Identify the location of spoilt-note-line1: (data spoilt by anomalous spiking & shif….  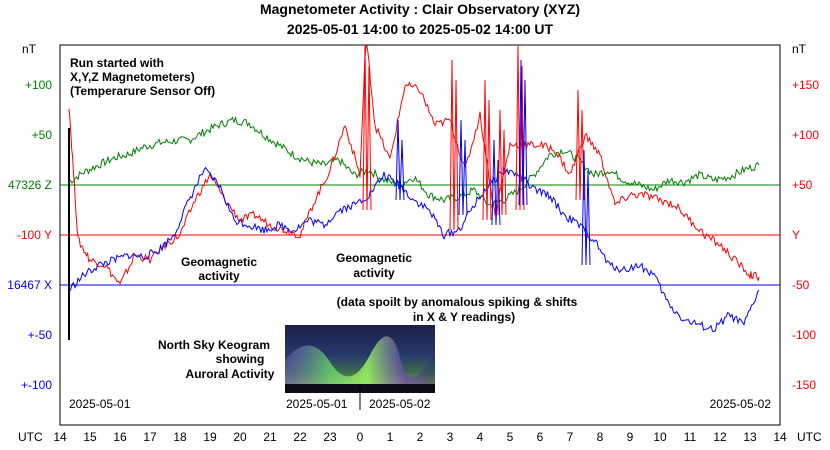
(457, 302).